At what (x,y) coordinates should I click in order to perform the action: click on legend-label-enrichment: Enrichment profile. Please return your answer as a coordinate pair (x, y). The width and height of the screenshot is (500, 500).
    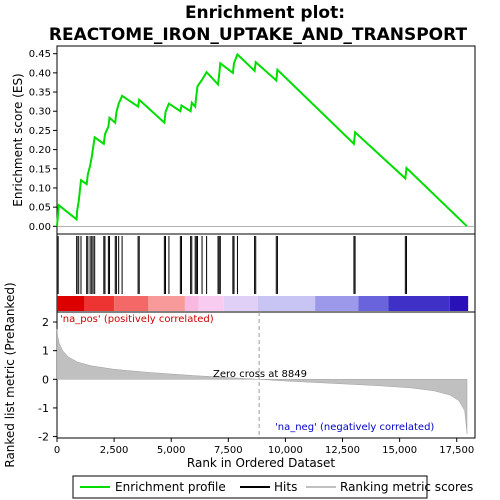
    Looking at the image, I should click on (170, 487).